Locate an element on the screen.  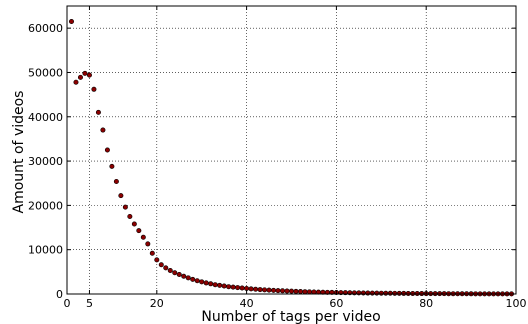
x-tick-label: 100 is located at coordinates (516, 303).